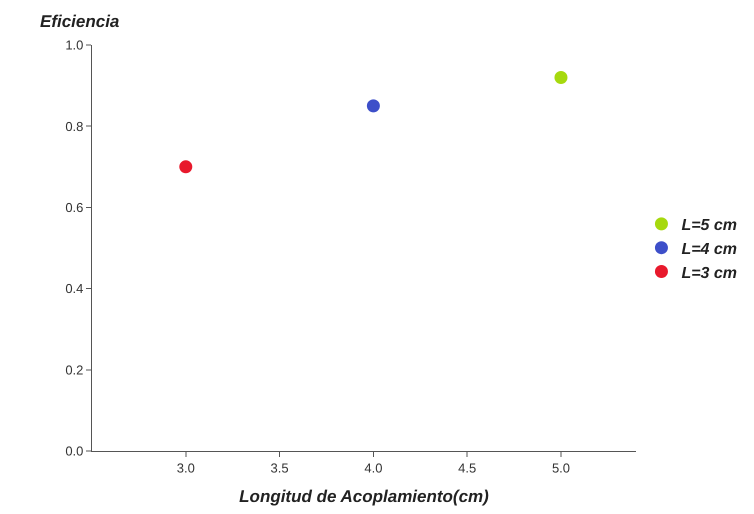  I want to click on x-tick-label: 3.0, so click(185, 468).